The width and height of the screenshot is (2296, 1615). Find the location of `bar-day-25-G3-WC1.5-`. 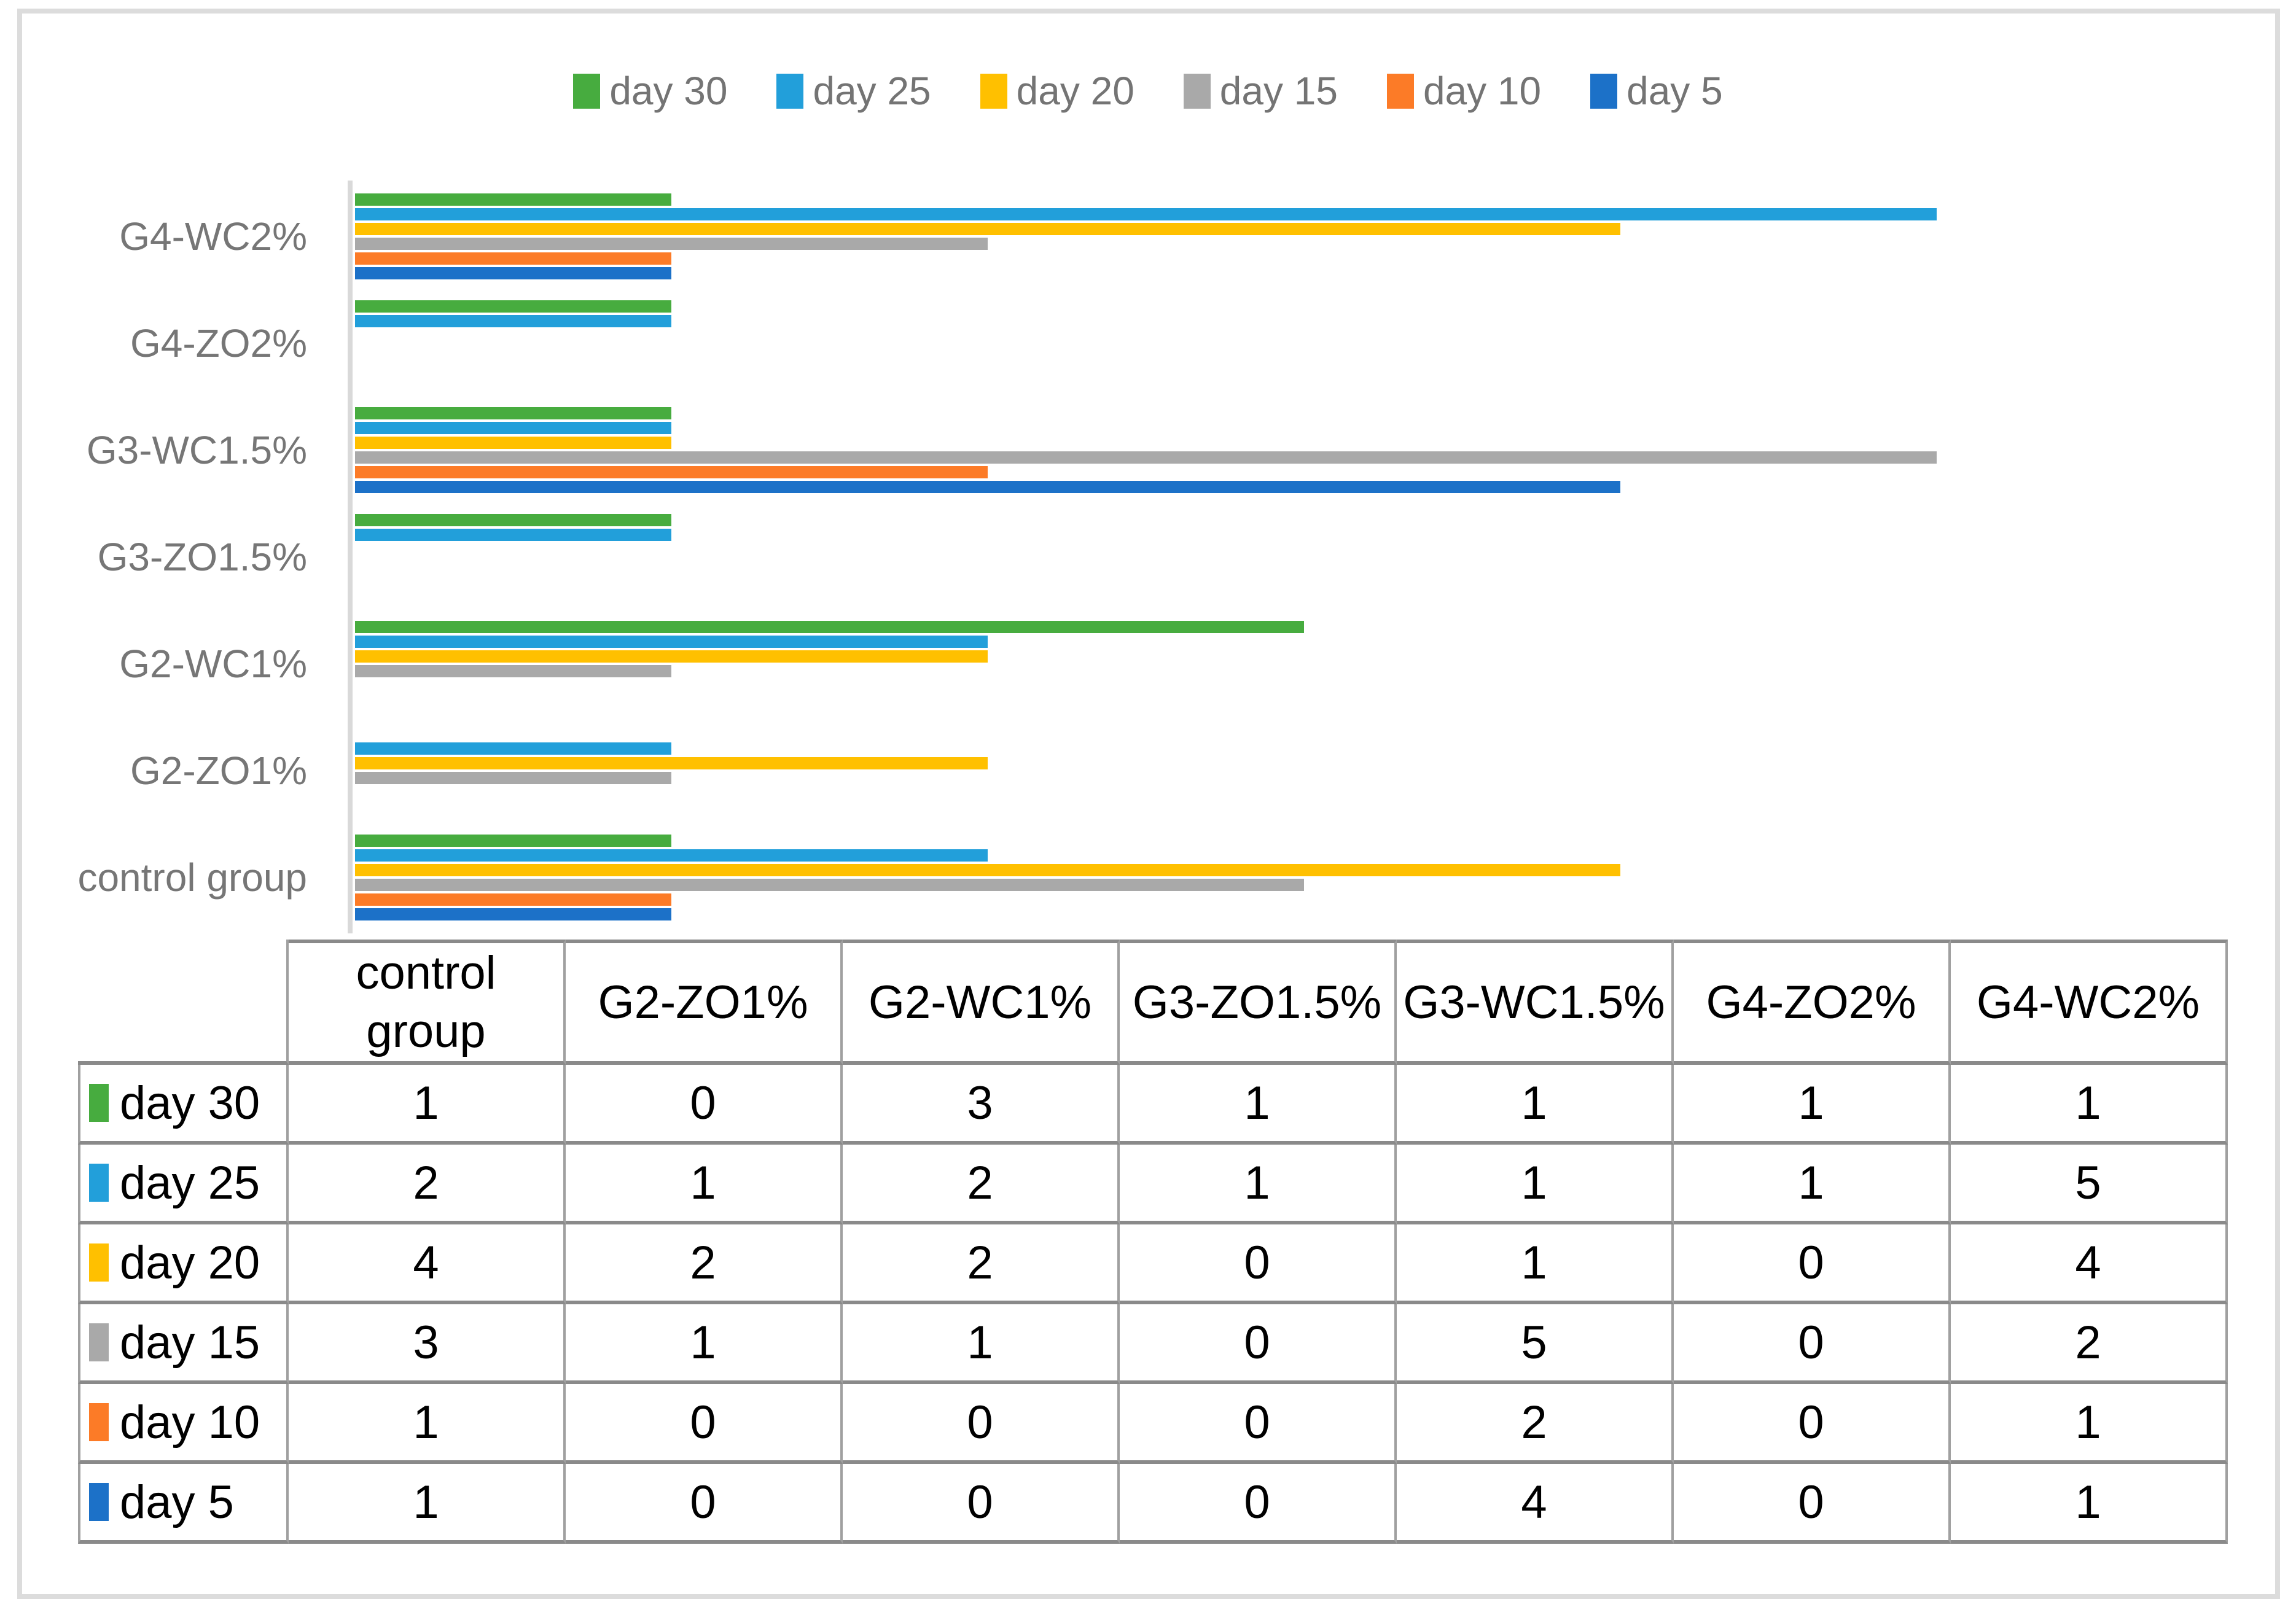

bar-day-25-G3-WC1.5- is located at coordinates (513, 428).